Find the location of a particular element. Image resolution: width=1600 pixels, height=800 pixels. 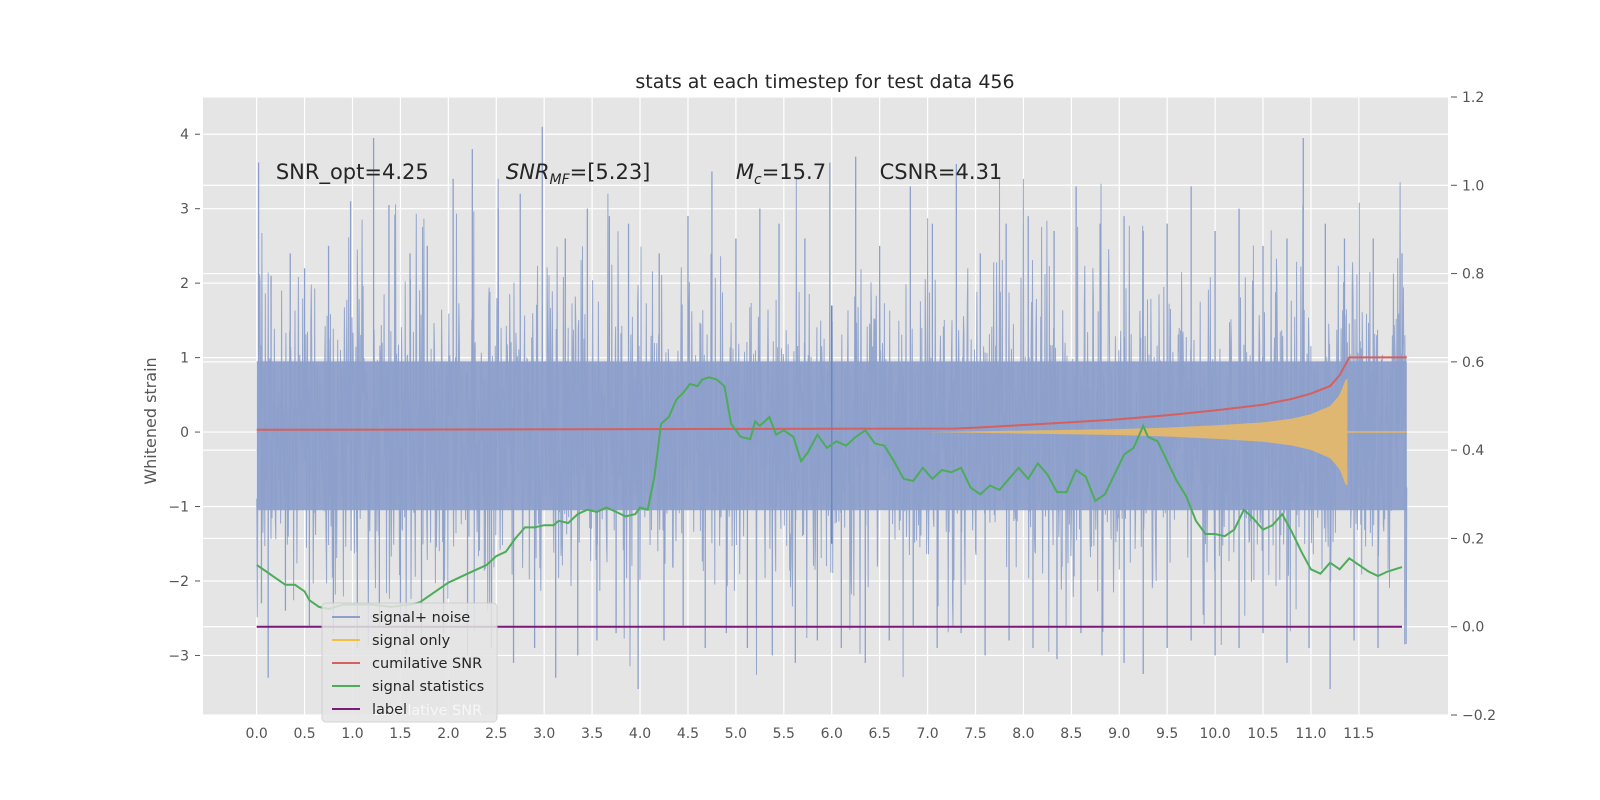

y-tick-label: 2 is located at coordinates (184, 284).